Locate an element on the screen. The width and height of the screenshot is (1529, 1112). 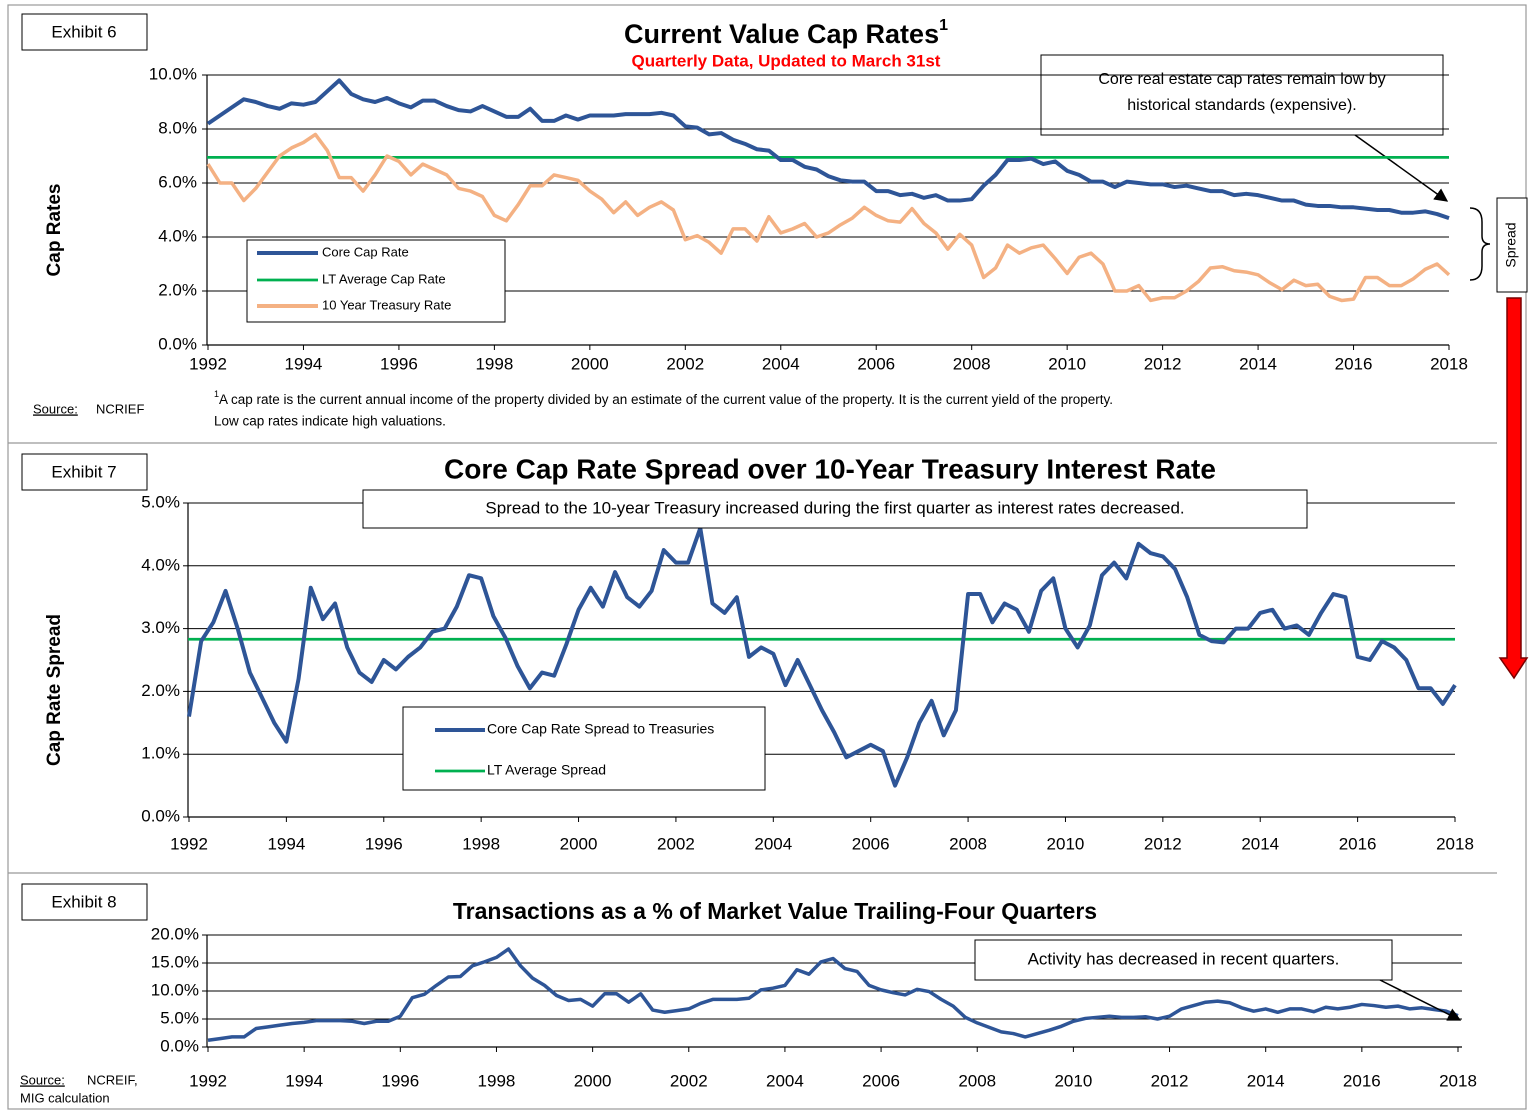
exhibit-label: Exhibit 8 is located at coordinates (83, 901).